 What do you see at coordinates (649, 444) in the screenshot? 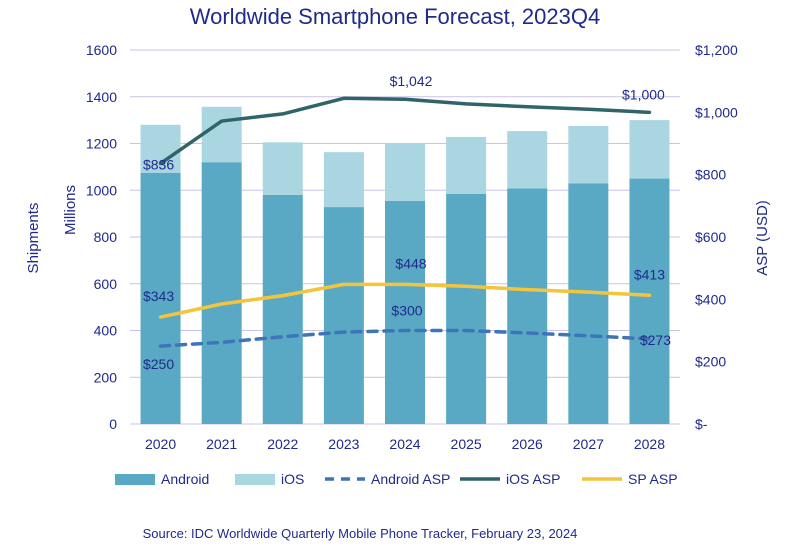
I see `x-tick-label: 2028` at bounding box center [649, 444].